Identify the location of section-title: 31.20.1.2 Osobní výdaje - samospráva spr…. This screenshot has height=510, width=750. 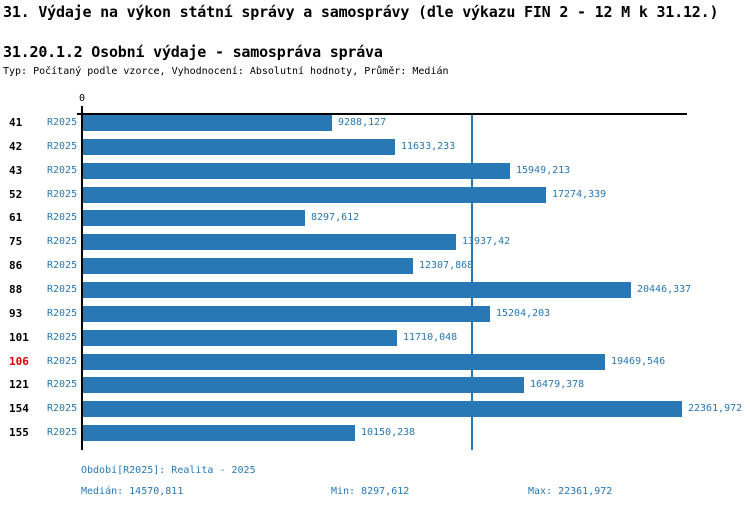
(193, 52).